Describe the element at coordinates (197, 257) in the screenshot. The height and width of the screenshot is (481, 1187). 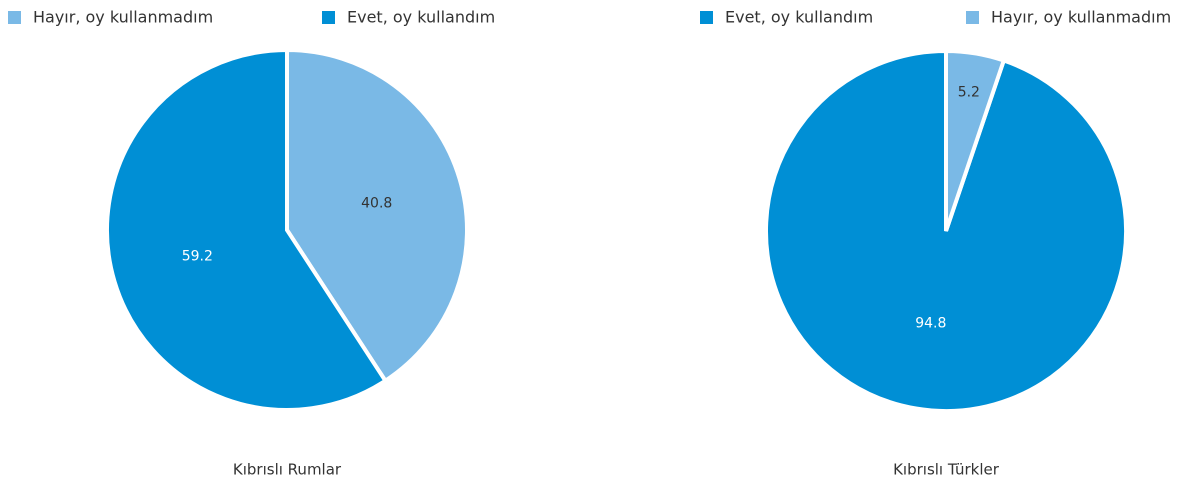
I see `slice-label: 59.2` at that location.